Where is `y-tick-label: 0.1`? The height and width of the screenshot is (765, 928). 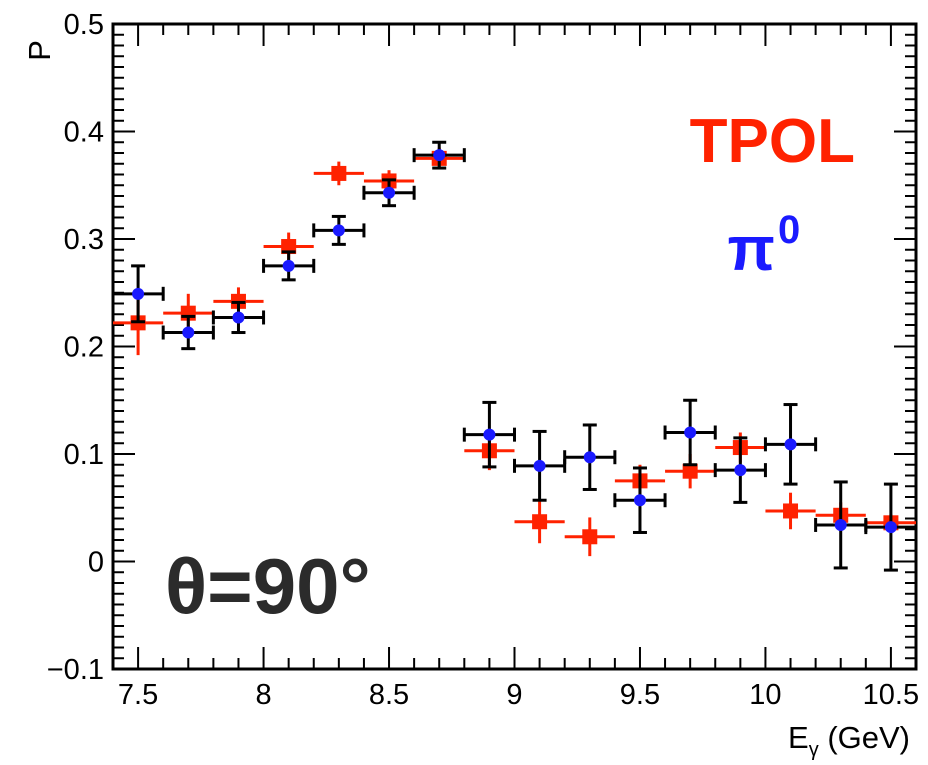 y-tick-label: 0.1 is located at coordinates (84, 455).